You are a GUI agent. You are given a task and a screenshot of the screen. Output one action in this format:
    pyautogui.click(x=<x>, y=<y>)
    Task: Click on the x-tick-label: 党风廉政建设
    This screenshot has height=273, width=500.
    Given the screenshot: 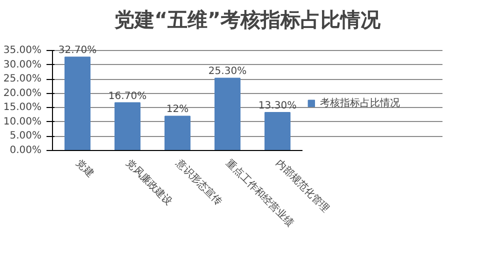 What is the action you would take?
    pyautogui.click(x=149, y=182)
    